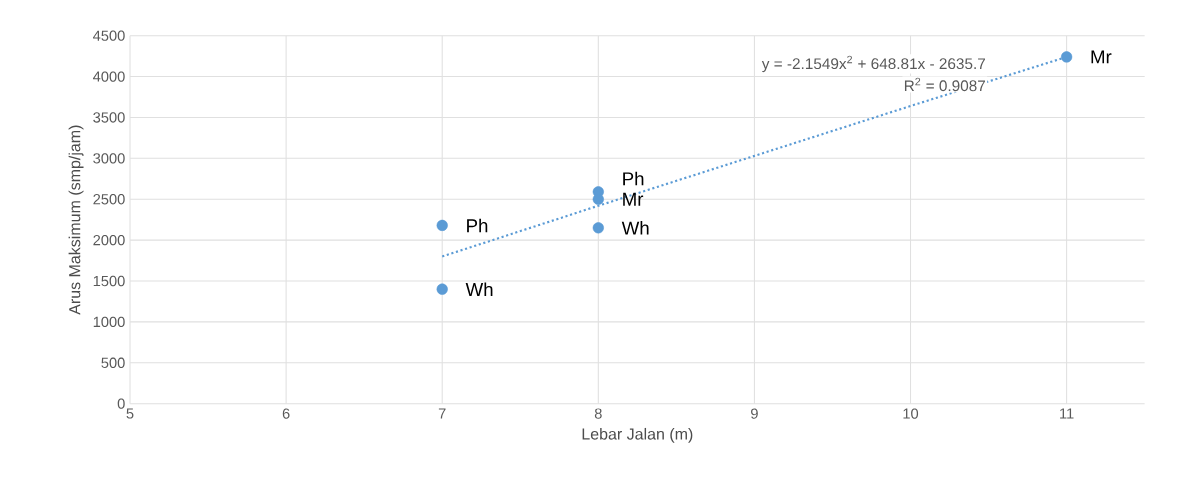  What do you see at coordinates (109, 281) in the screenshot?
I see `y-tick-label: 1500` at bounding box center [109, 281].